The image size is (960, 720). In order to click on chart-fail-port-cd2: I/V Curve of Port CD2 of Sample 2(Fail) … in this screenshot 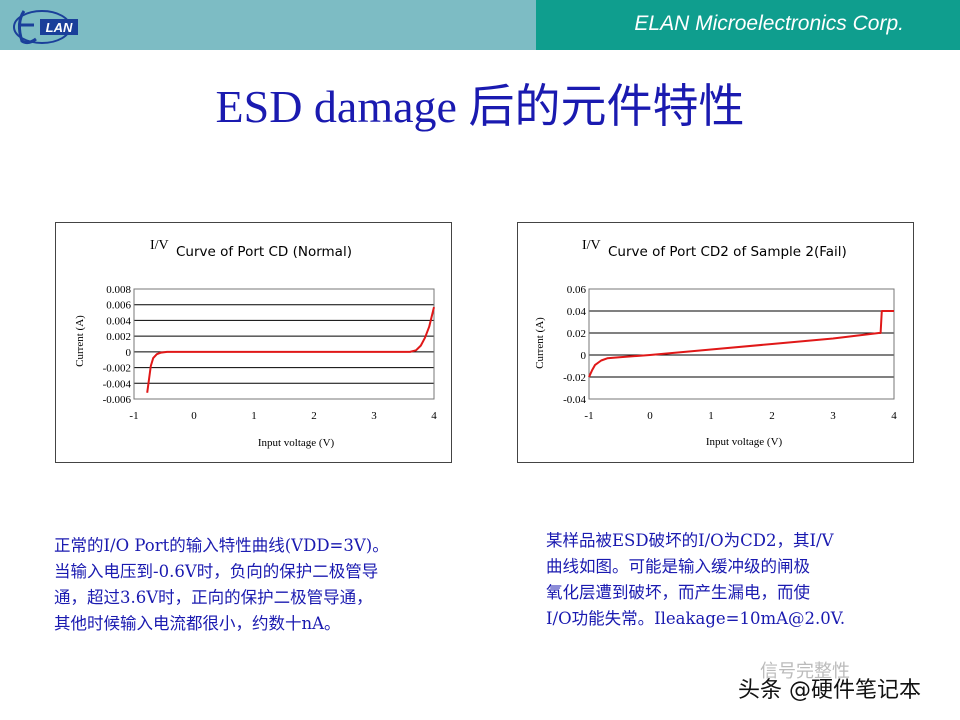, I will do `click(715, 342)`.